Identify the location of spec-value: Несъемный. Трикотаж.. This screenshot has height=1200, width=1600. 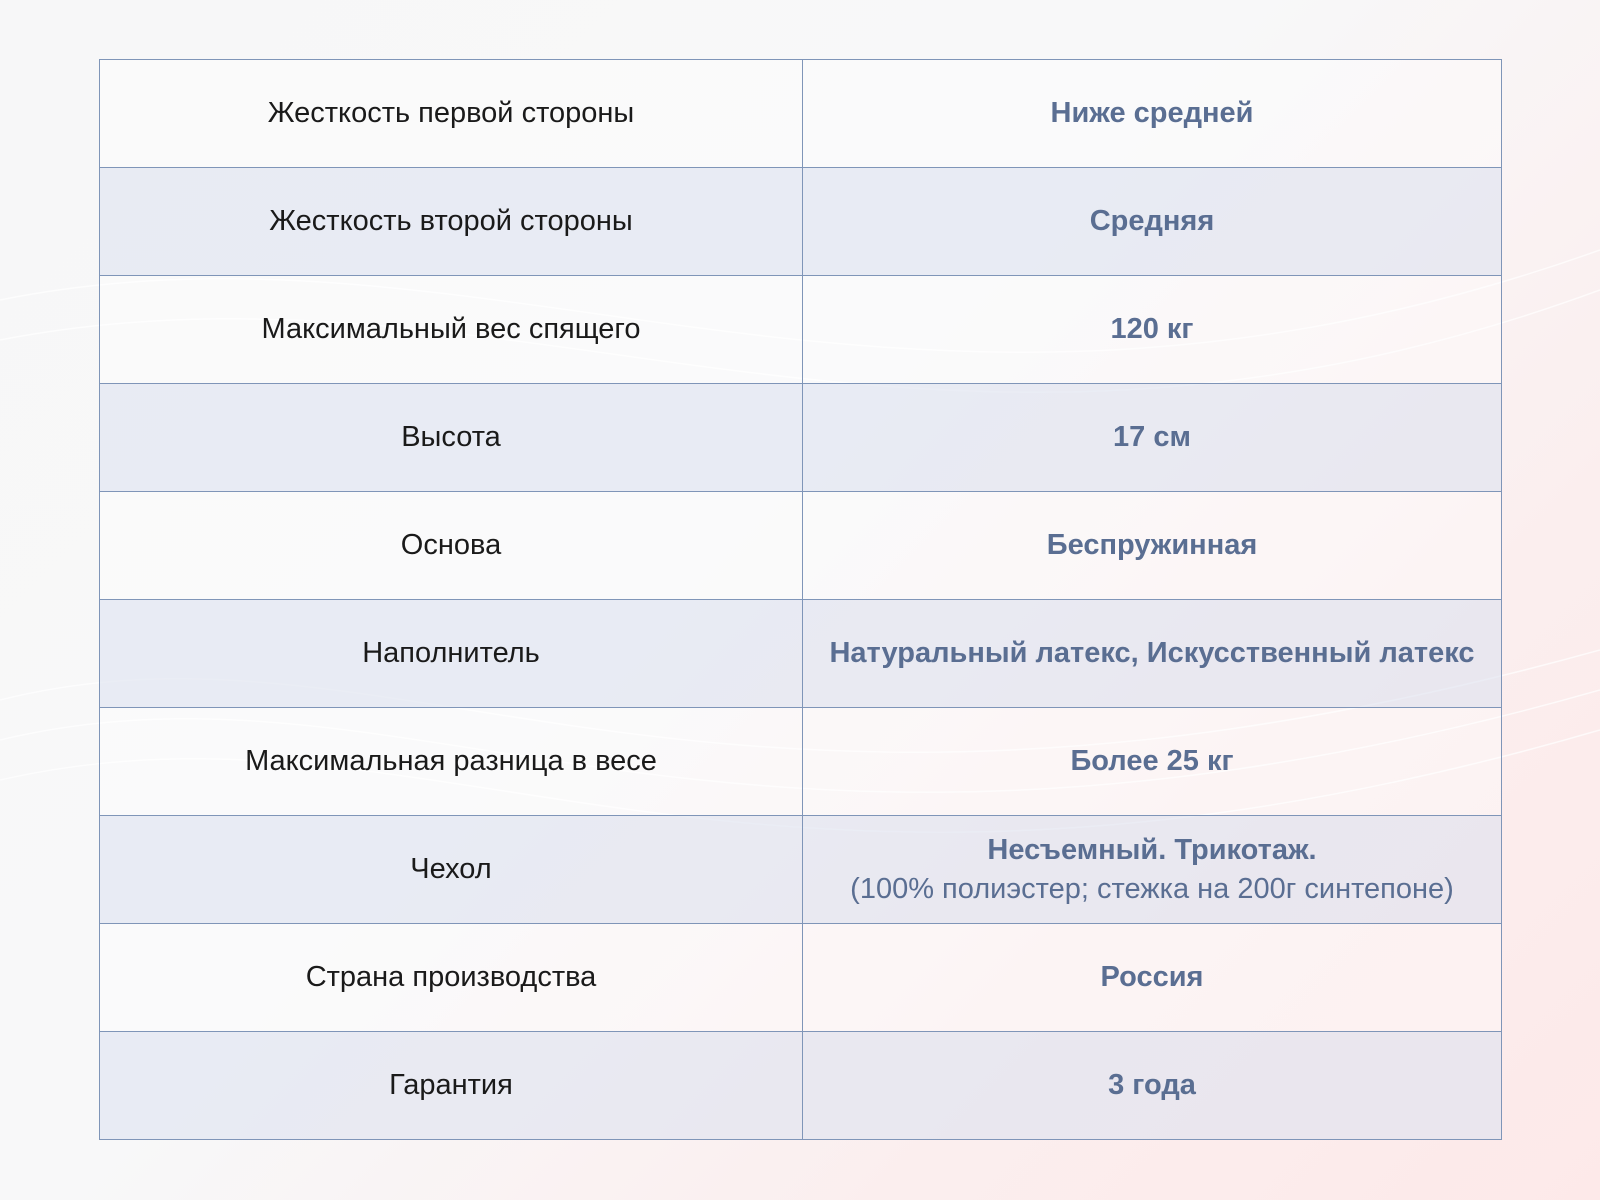
(1152, 849).